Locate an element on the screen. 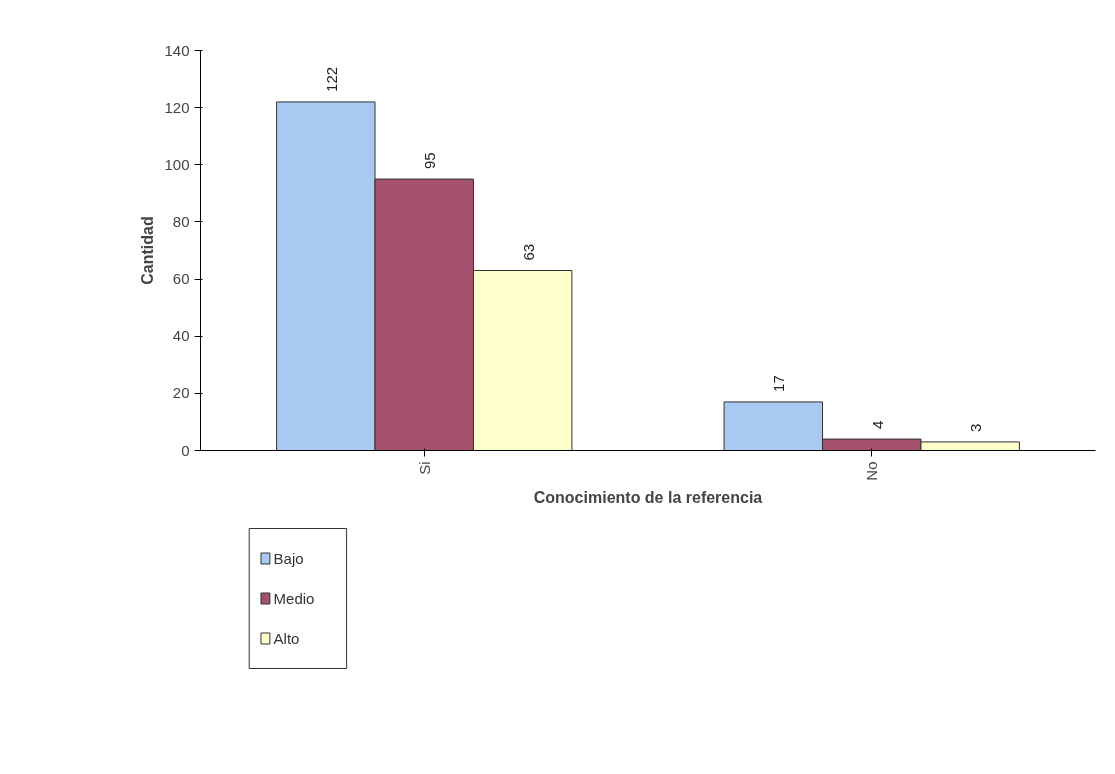  data-label: 17 is located at coordinates (779, 383).